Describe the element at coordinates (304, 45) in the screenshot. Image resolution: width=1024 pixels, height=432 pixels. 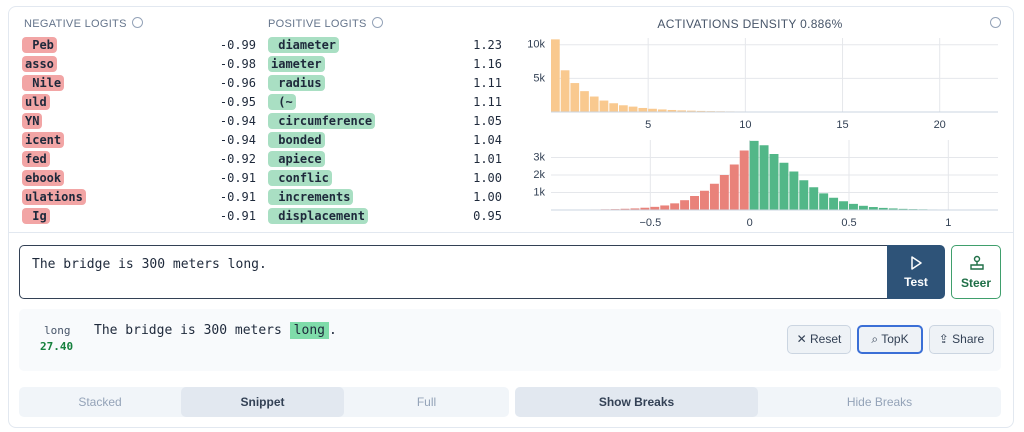
I see `token-pill: diameter` at that location.